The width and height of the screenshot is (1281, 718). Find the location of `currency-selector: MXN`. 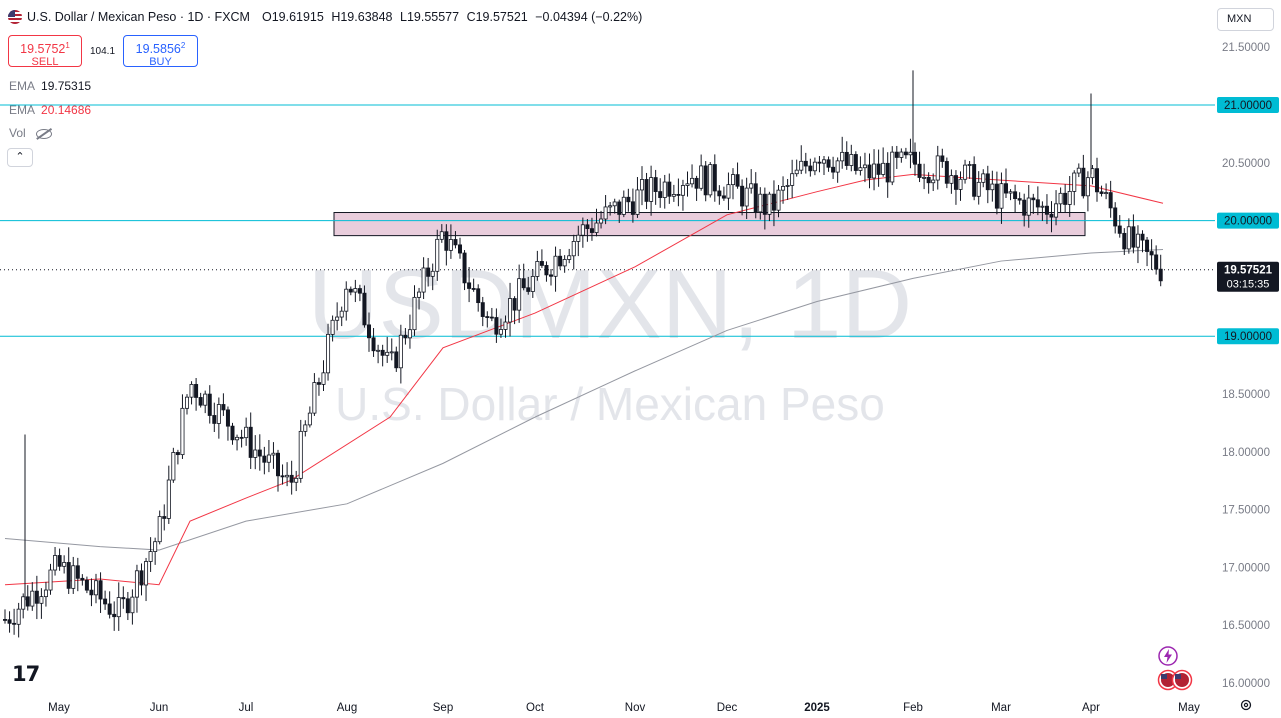

currency-selector: MXN is located at coordinates (1245, 19).